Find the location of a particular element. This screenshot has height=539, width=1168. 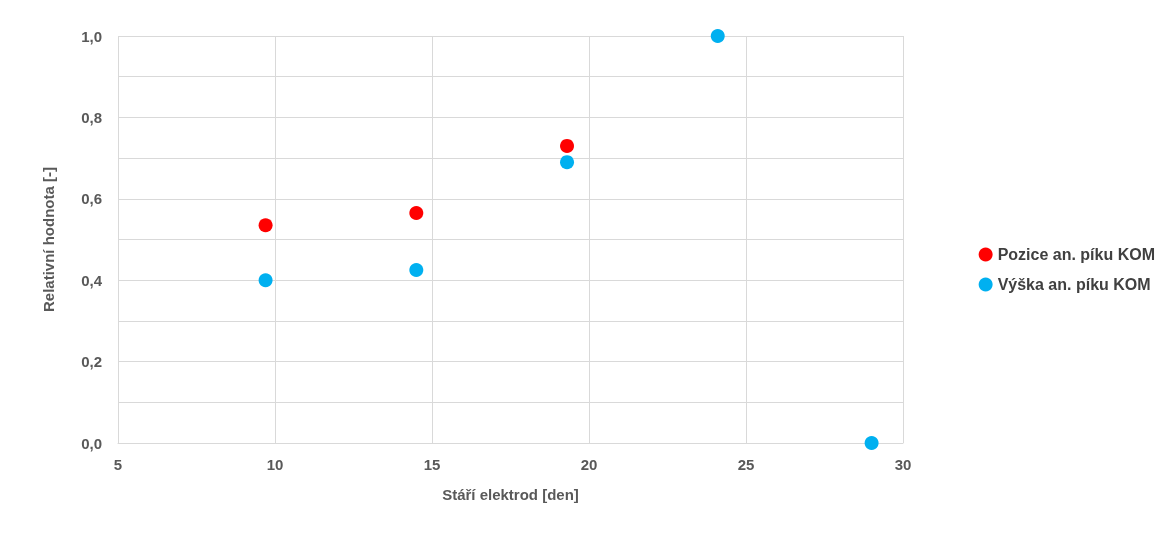

y-tick-label: 0,6 is located at coordinates (91, 199).